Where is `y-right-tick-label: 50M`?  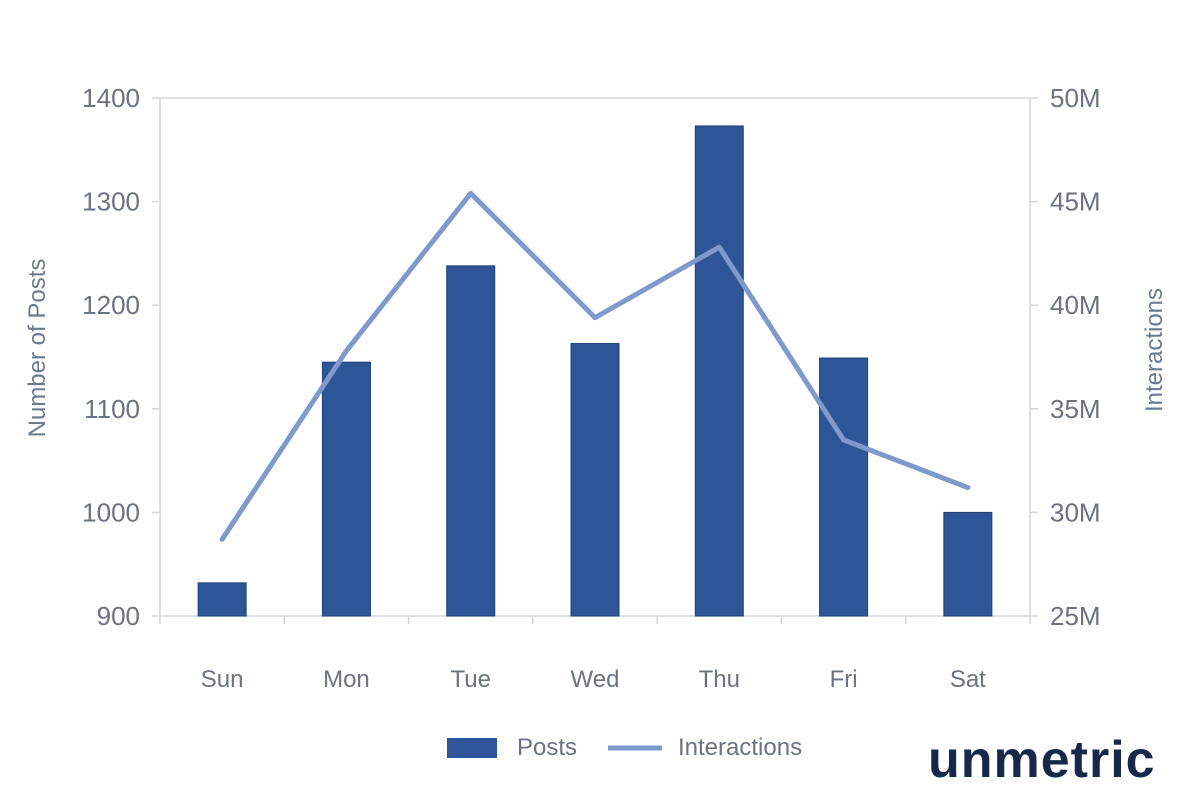
y-right-tick-label: 50M is located at coordinates (1075, 98).